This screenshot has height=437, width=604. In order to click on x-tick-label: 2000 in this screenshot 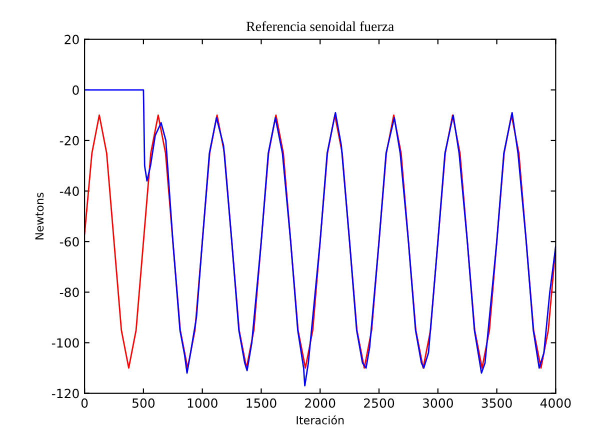, I will do `click(320, 403)`.